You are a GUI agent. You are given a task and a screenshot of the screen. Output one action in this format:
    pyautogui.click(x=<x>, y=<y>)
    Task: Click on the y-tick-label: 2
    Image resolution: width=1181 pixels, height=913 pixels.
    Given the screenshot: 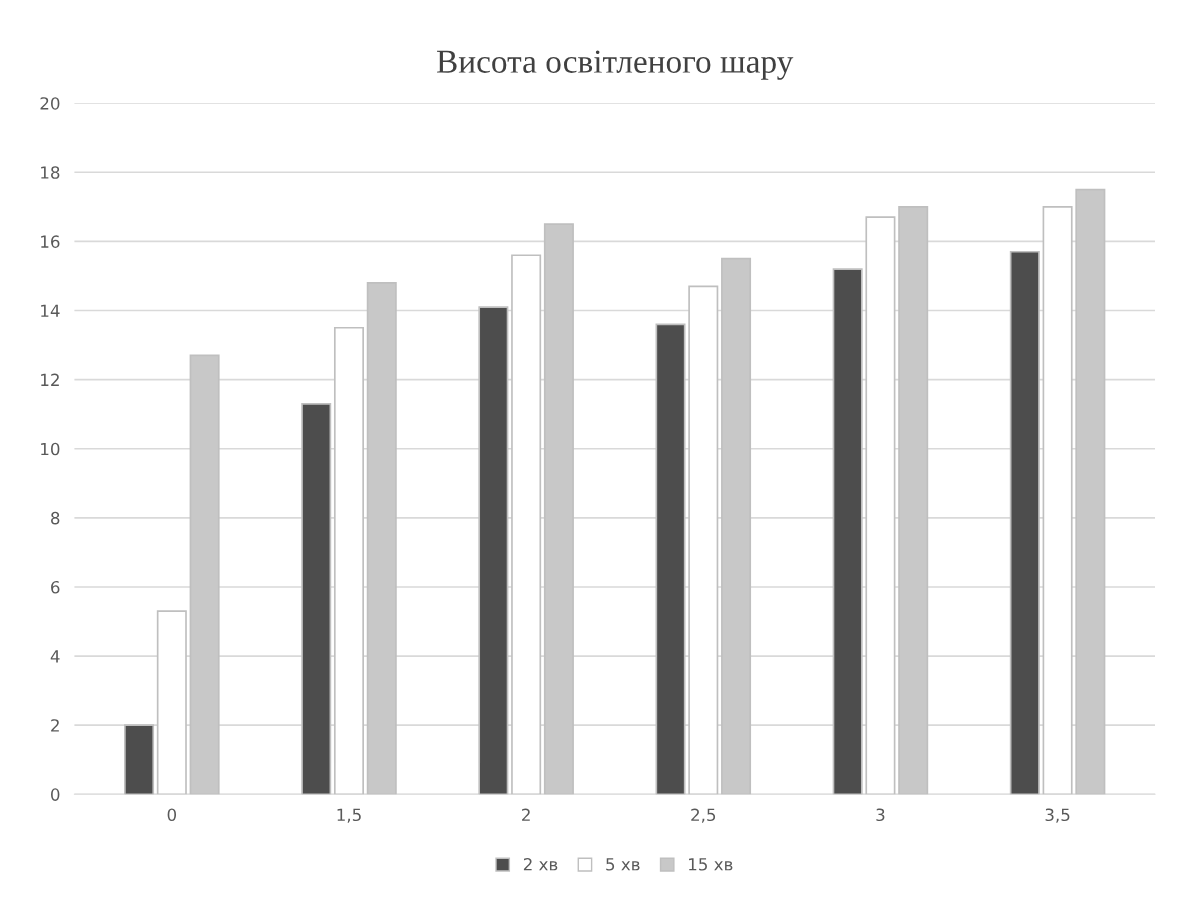 What is the action you would take?
    pyautogui.click(x=55, y=725)
    